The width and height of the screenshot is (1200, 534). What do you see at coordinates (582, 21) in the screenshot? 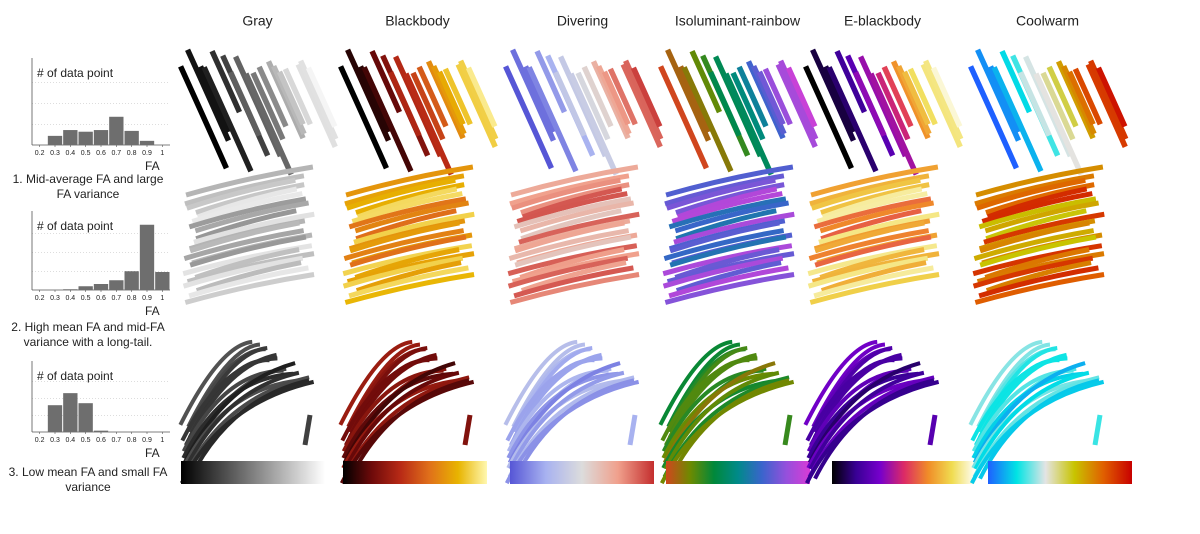
I see `column-header: Divering` at bounding box center [582, 21].